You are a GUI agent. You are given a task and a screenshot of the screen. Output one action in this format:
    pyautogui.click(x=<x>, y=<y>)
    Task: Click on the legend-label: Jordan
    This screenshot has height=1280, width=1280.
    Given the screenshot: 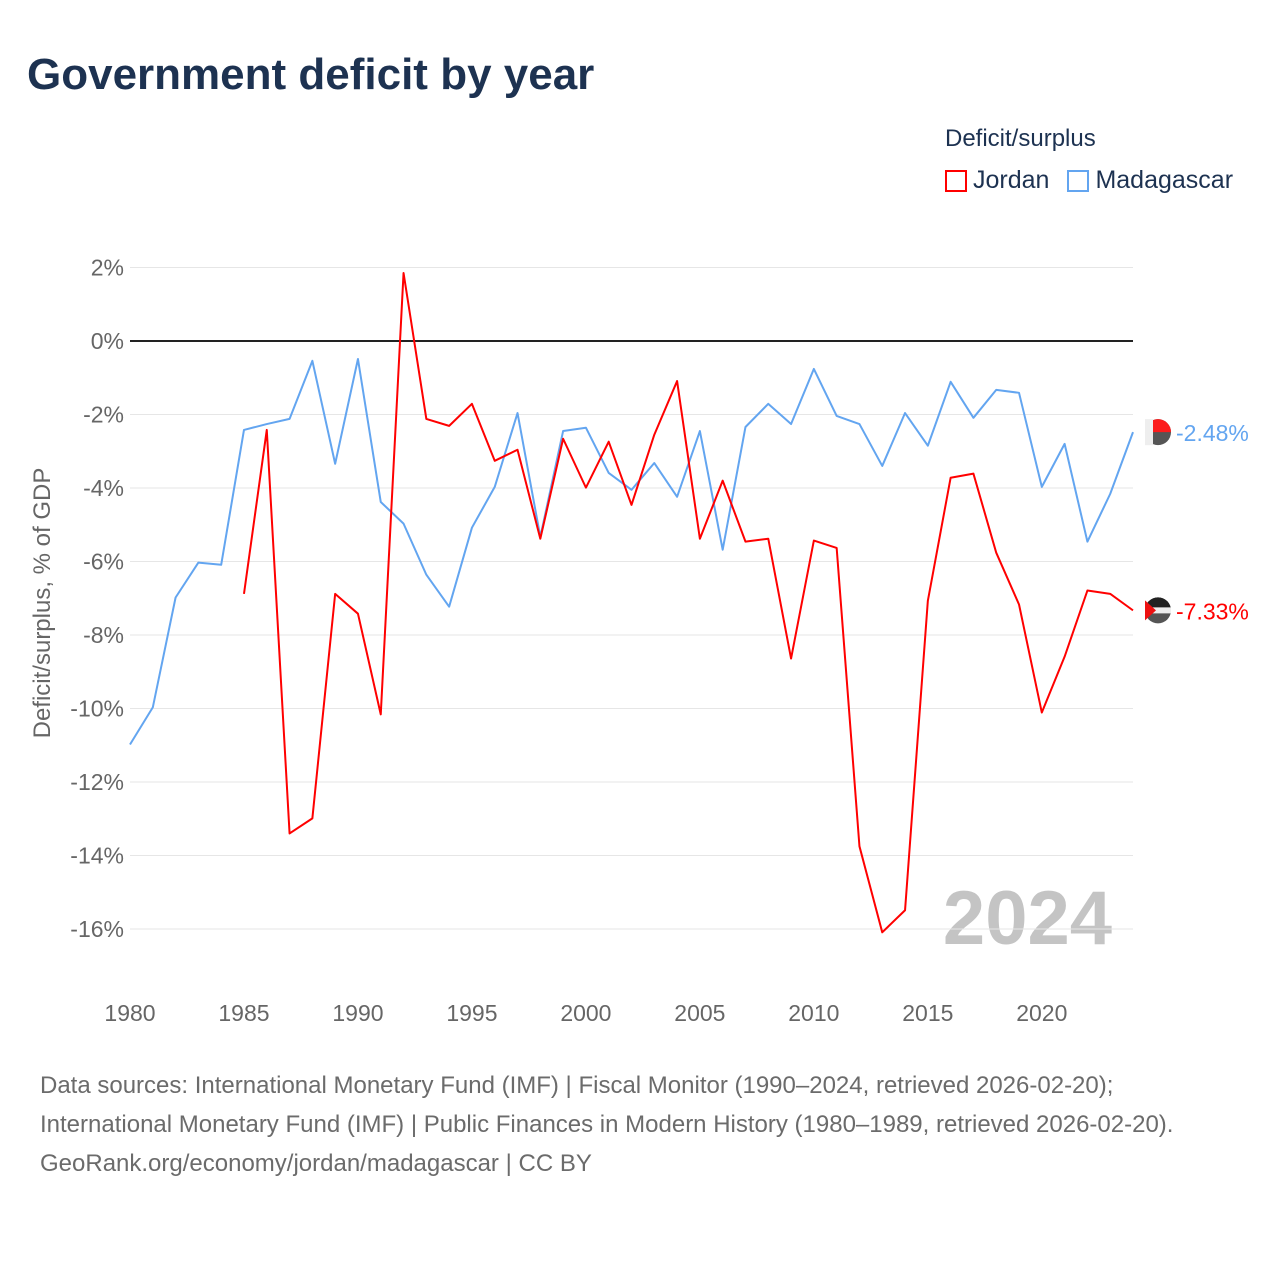 What is the action you would take?
    pyautogui.click(x=1011, y=180)
    